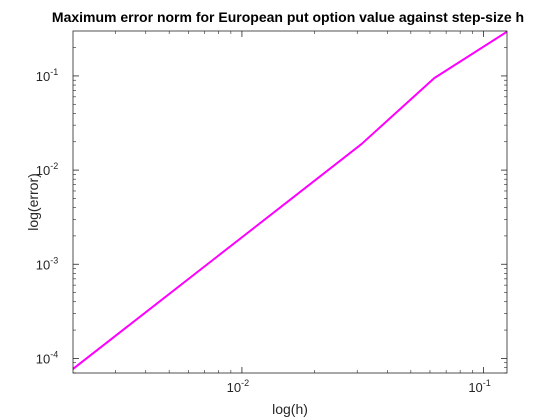  What do you see at coordinates (479, 386) in the screenshot?
I see `x-tick-label: 10⁻¹` at bounding box center [479, 386].